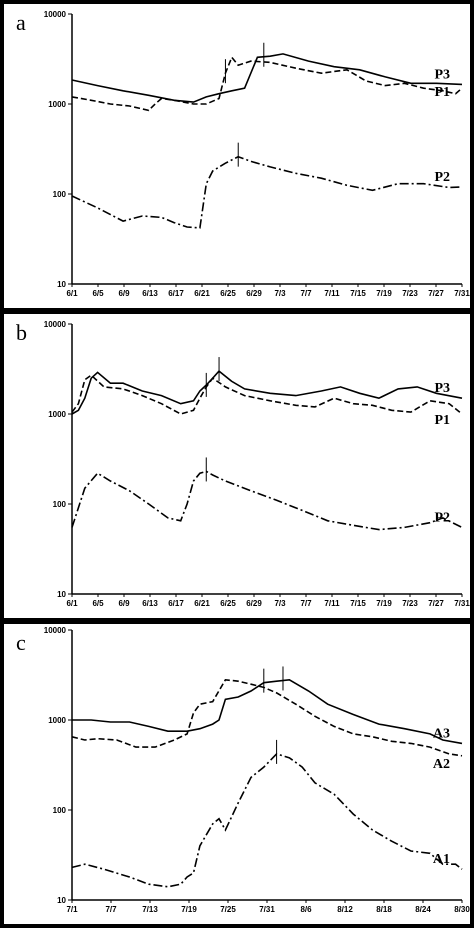 The width and height of the screenshot is (474, 928). Describe the element at coordinates (345, 909) in the screenshot. I see `x-tick-label: 8/12` at that location.